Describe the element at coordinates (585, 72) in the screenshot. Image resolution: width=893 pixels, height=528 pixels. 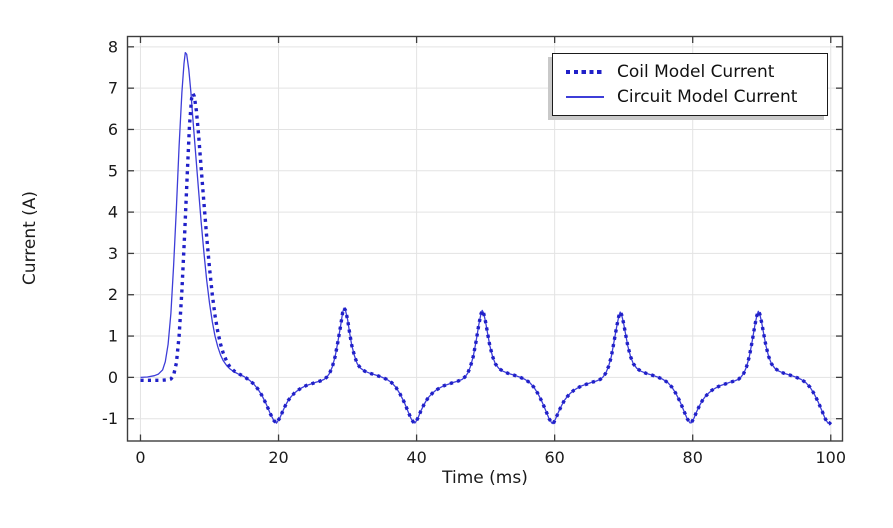
I see `dotted-line-sample-icon` at that location.